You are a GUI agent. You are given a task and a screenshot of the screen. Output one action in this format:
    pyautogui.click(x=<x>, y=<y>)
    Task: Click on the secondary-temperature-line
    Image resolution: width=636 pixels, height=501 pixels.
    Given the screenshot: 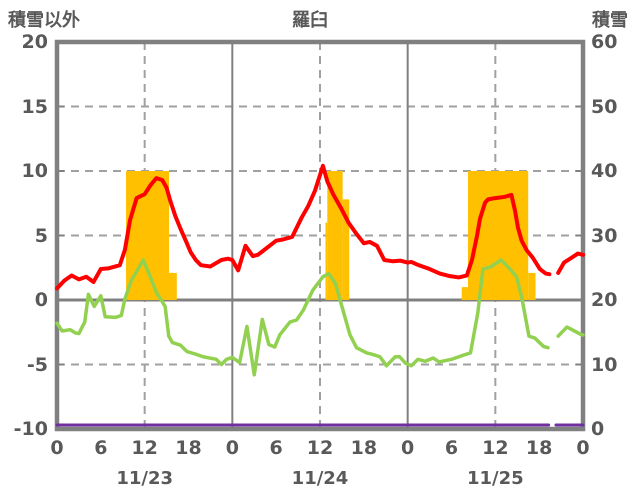 What is the action you would take?
    pyautogui.click(x=570, y=331)
    